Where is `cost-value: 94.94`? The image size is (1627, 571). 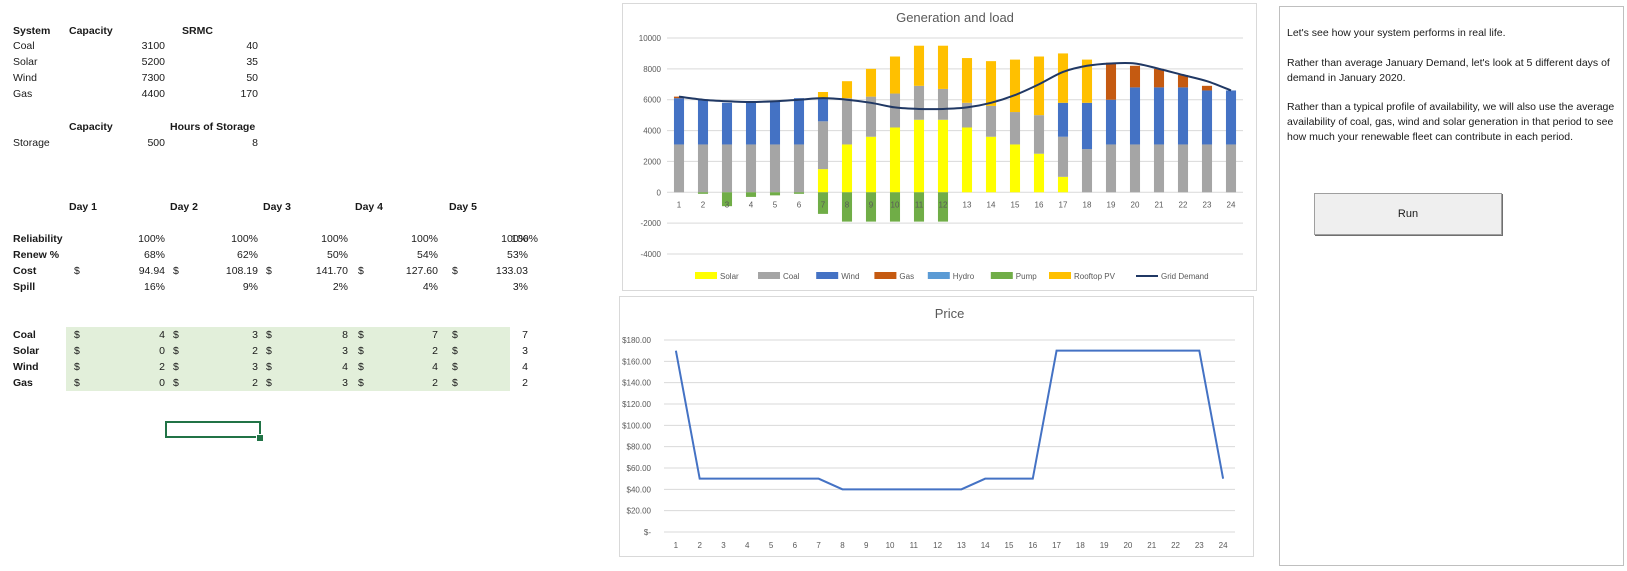 cost-value: 94.94 is located at coordinates (151, 271).